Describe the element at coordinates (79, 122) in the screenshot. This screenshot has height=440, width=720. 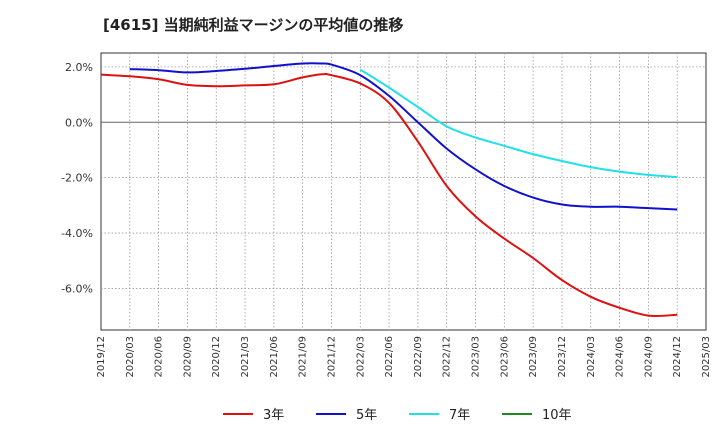
I see `y-tick-label: 0.0%` at that location.